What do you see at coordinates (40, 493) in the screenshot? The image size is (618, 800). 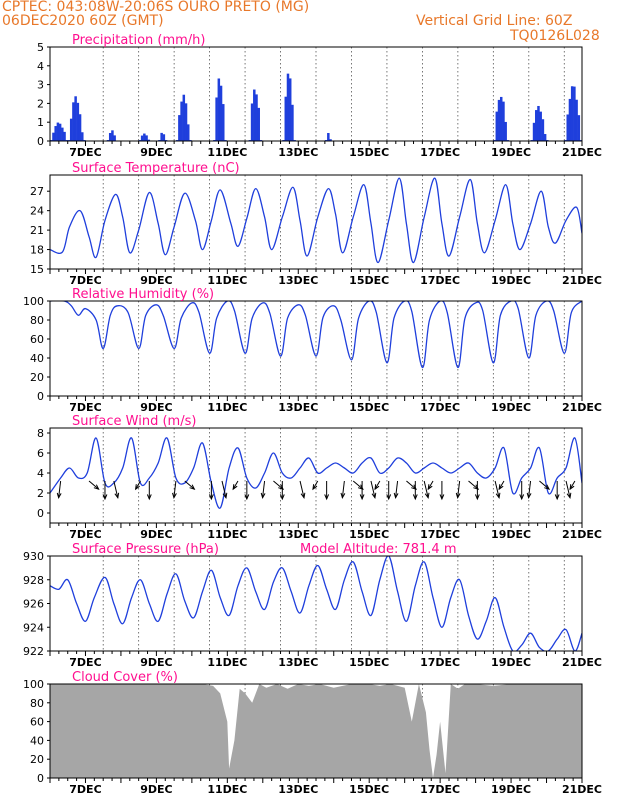 I see `wind-ytick-label: 2` at bounding box center [40, 493].